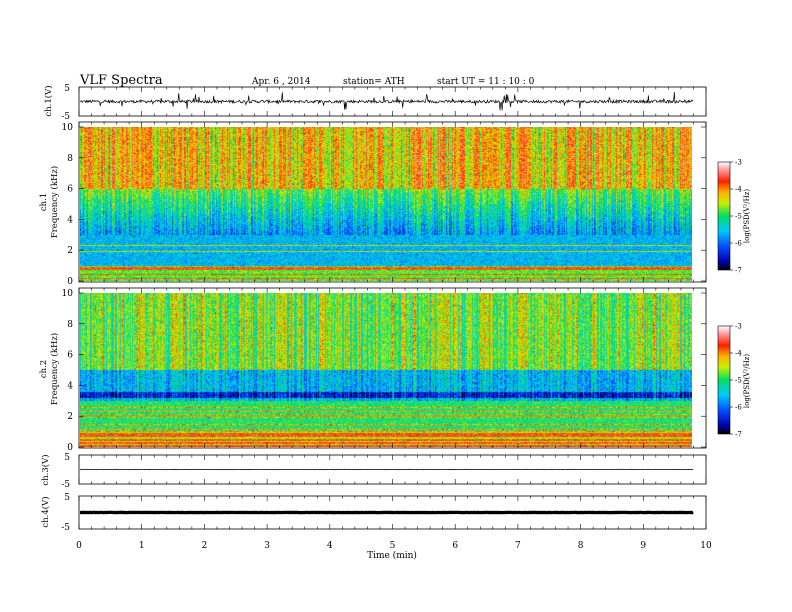  I want to click on ch1-spectrogram-ylabel-frequency: Frequency (kHz), so click(54, 202).